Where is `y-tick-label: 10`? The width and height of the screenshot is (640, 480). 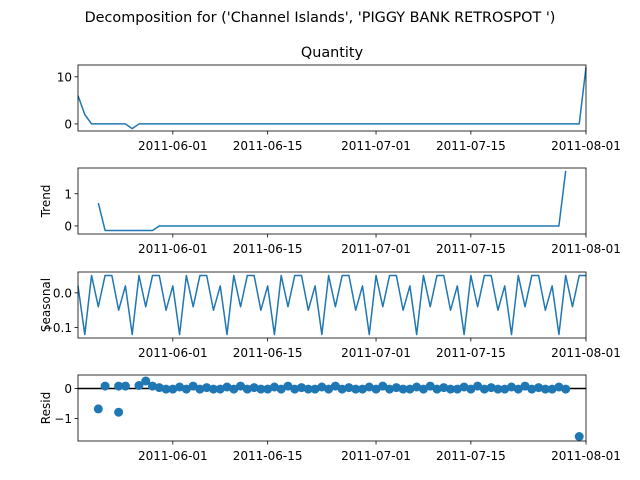 y-tick-label: 10 is located at coordinates (64, 77).